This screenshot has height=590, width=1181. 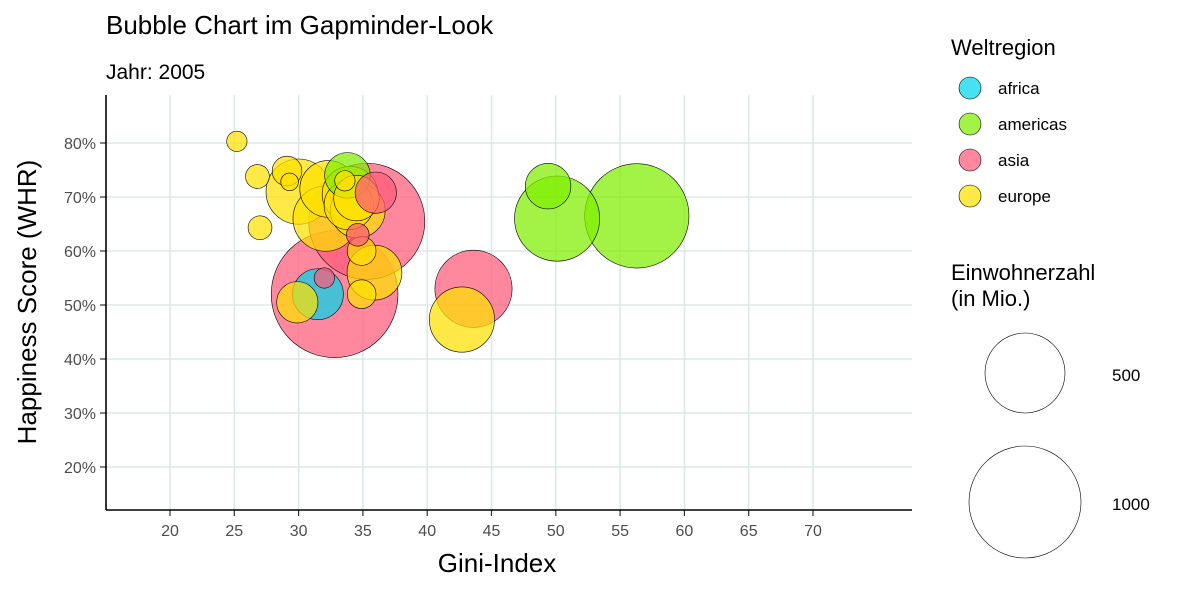 I want to click on x-tick-label: 65, so click(x=749, y=531).